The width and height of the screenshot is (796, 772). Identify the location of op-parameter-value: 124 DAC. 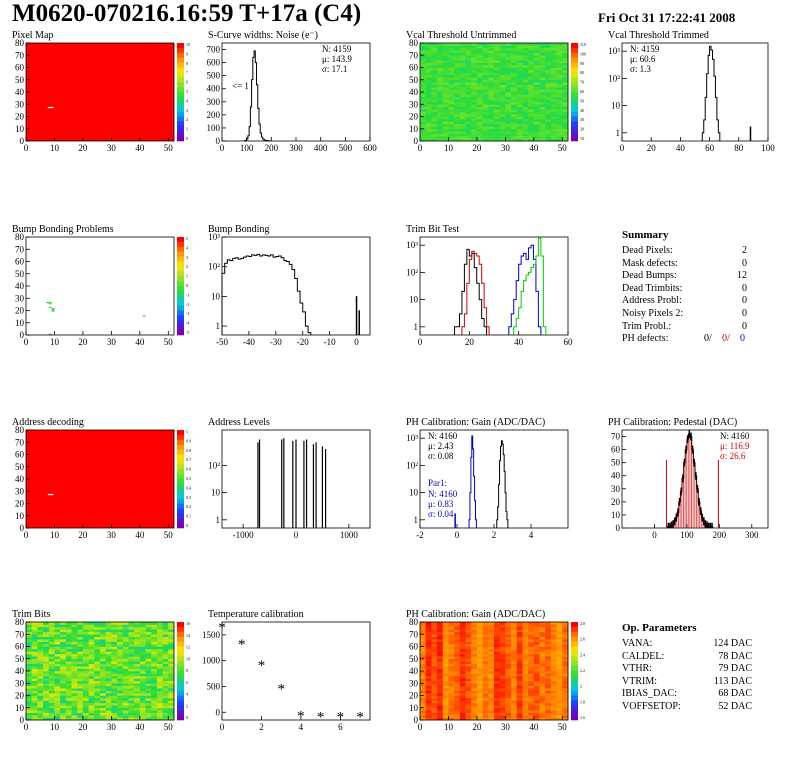
(732, 643).